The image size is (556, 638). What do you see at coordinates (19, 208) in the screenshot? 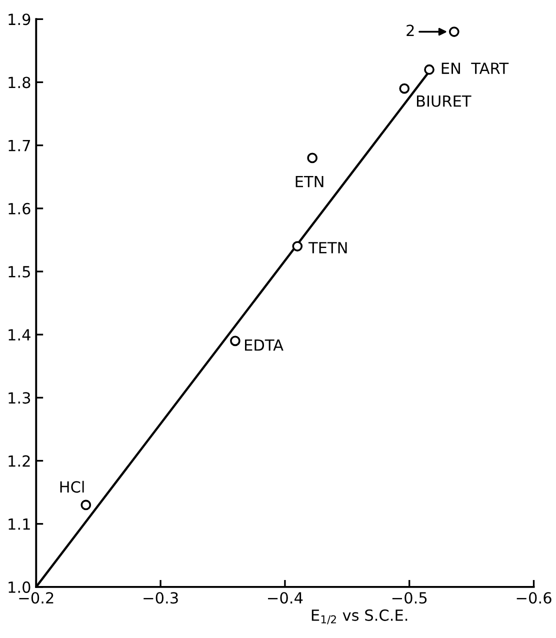
I see `y-tick-label: 1.6` at bounding box center [19, 208].